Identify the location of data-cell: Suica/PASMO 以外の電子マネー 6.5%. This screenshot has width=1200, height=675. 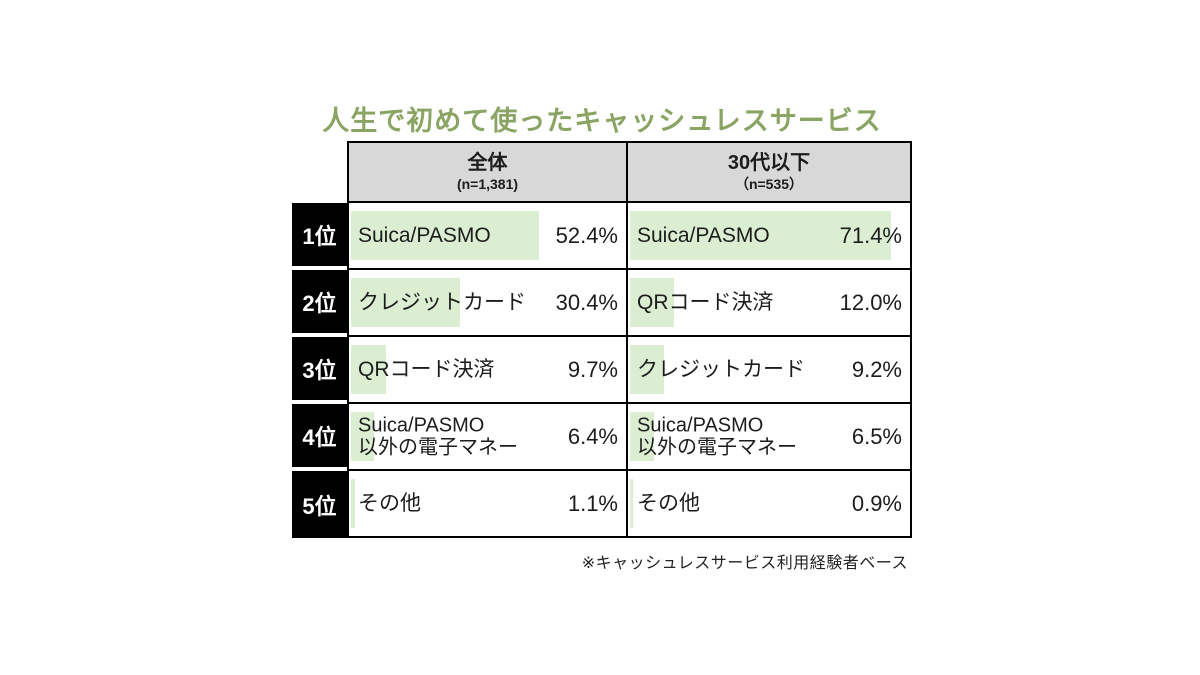
(770, 437).